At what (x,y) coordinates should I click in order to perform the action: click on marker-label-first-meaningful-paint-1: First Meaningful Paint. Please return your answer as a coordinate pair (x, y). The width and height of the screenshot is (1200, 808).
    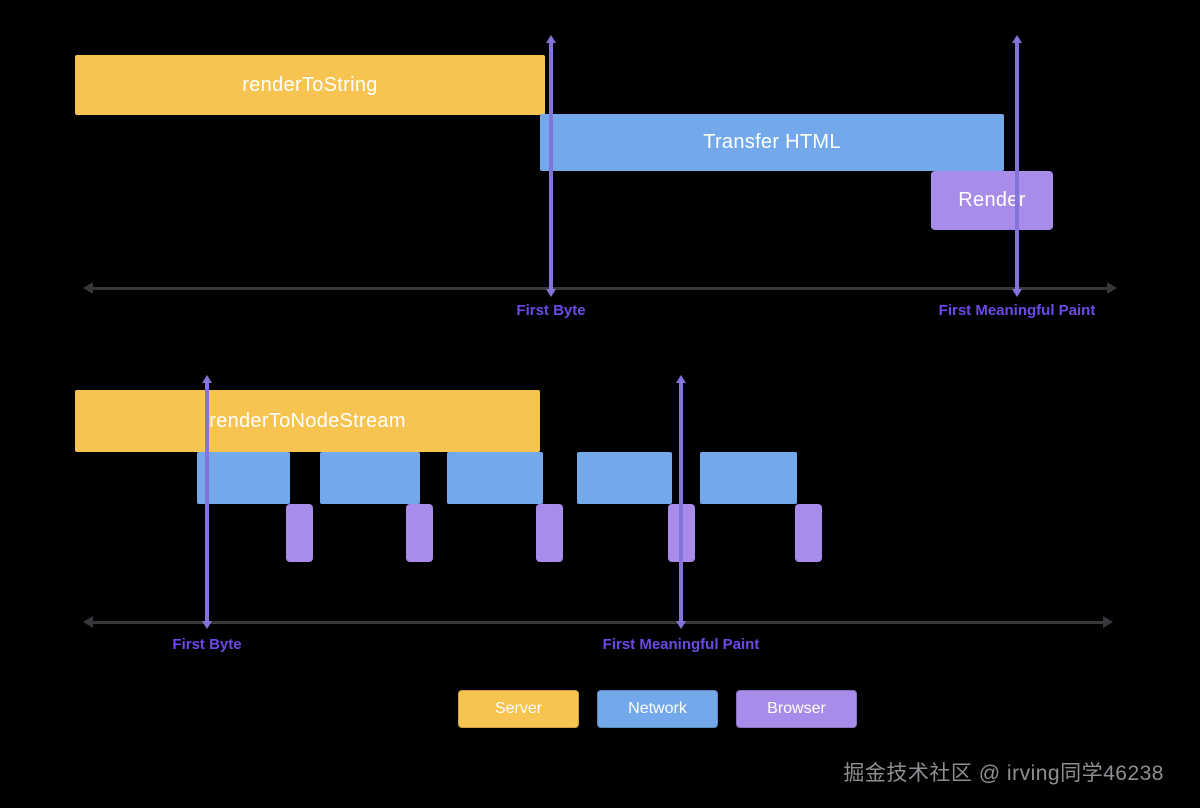
    Looking at the image, I should click on (1017, 310).